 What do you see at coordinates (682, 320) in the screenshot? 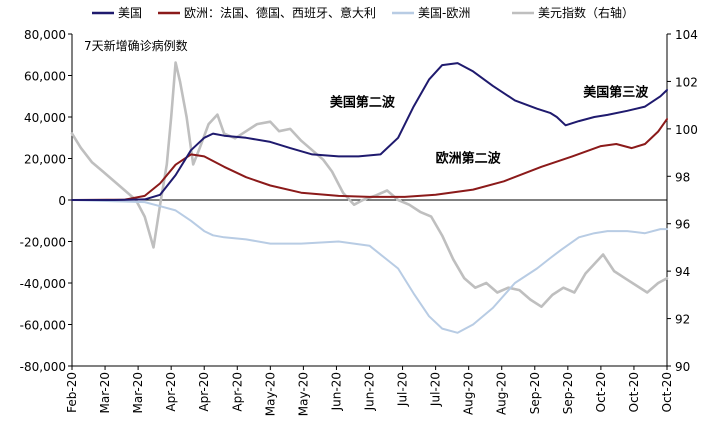
I see `right-tick-label: 92` at bounding box center [682, 320].